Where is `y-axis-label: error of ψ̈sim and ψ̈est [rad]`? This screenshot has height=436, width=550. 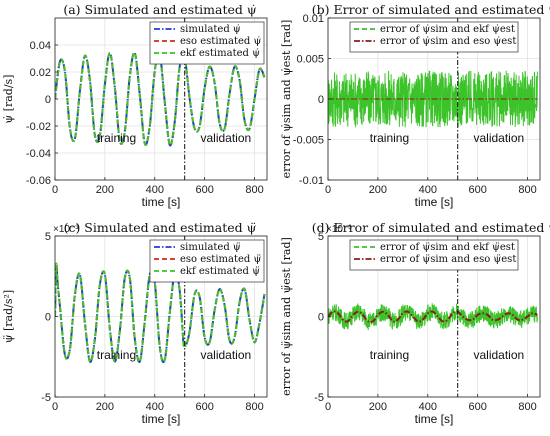
y-axis-label: error of ψ̈sim and ψ̈est [rad] is located at coordinates (286, 316).